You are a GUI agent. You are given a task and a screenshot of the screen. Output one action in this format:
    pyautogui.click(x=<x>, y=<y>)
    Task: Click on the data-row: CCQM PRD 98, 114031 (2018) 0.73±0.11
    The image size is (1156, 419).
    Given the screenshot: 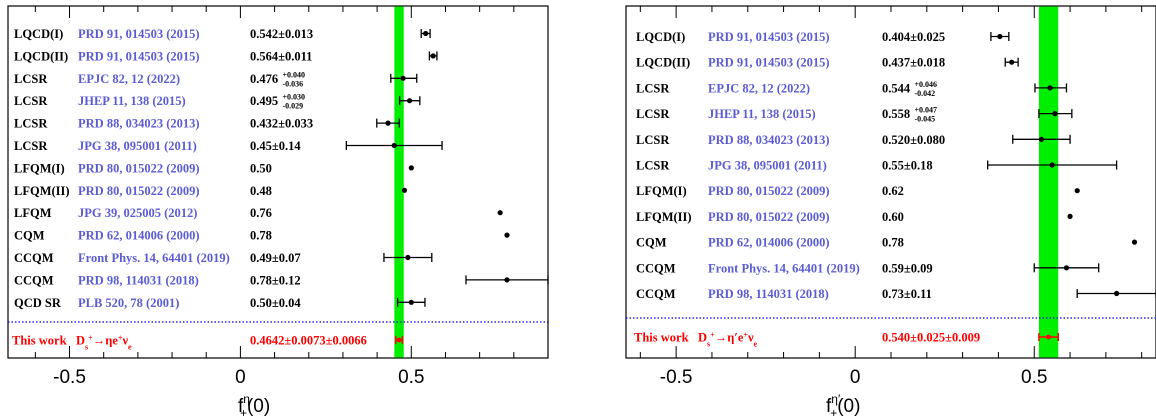 What is the action you would take?
    pyautogui.click(x=896, y=294)
    